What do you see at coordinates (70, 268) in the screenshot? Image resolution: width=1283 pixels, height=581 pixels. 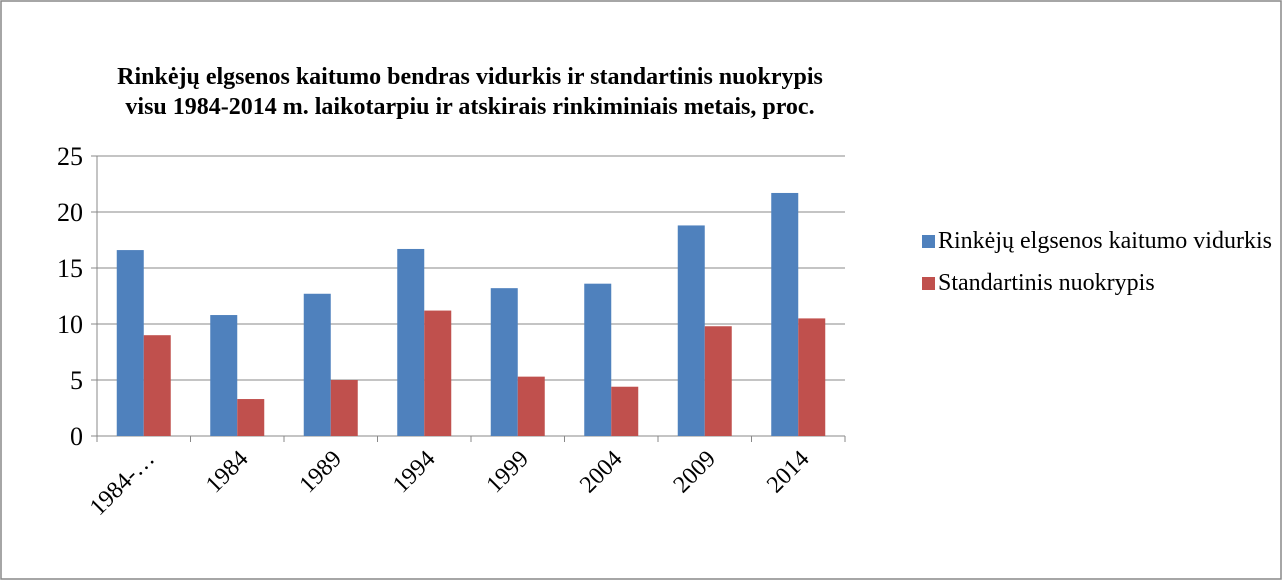 I see `y-tick-label: 15` at bounding box center [70, 268].